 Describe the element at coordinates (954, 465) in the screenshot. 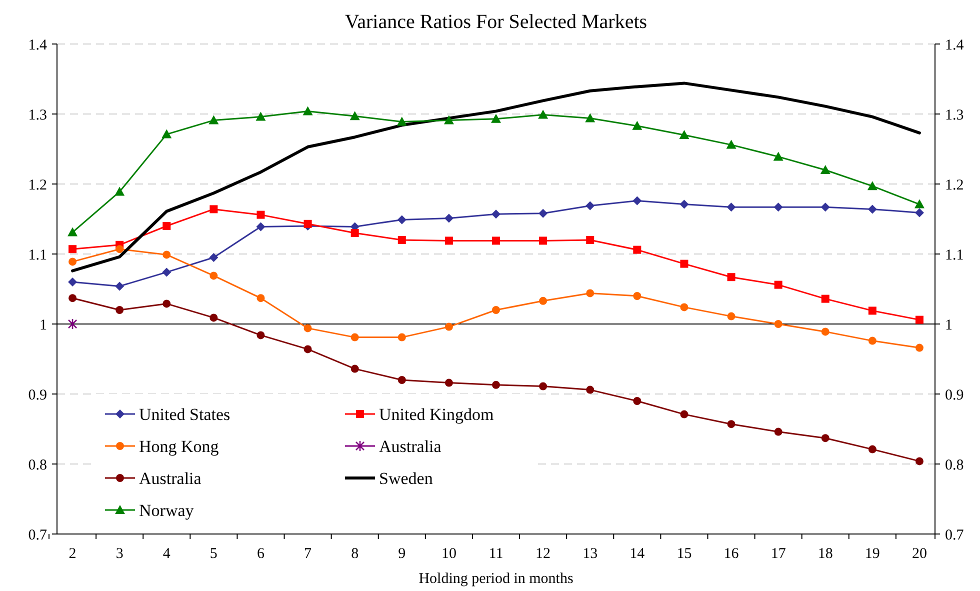

I see `y2-tick-label: 0.8` at that location.